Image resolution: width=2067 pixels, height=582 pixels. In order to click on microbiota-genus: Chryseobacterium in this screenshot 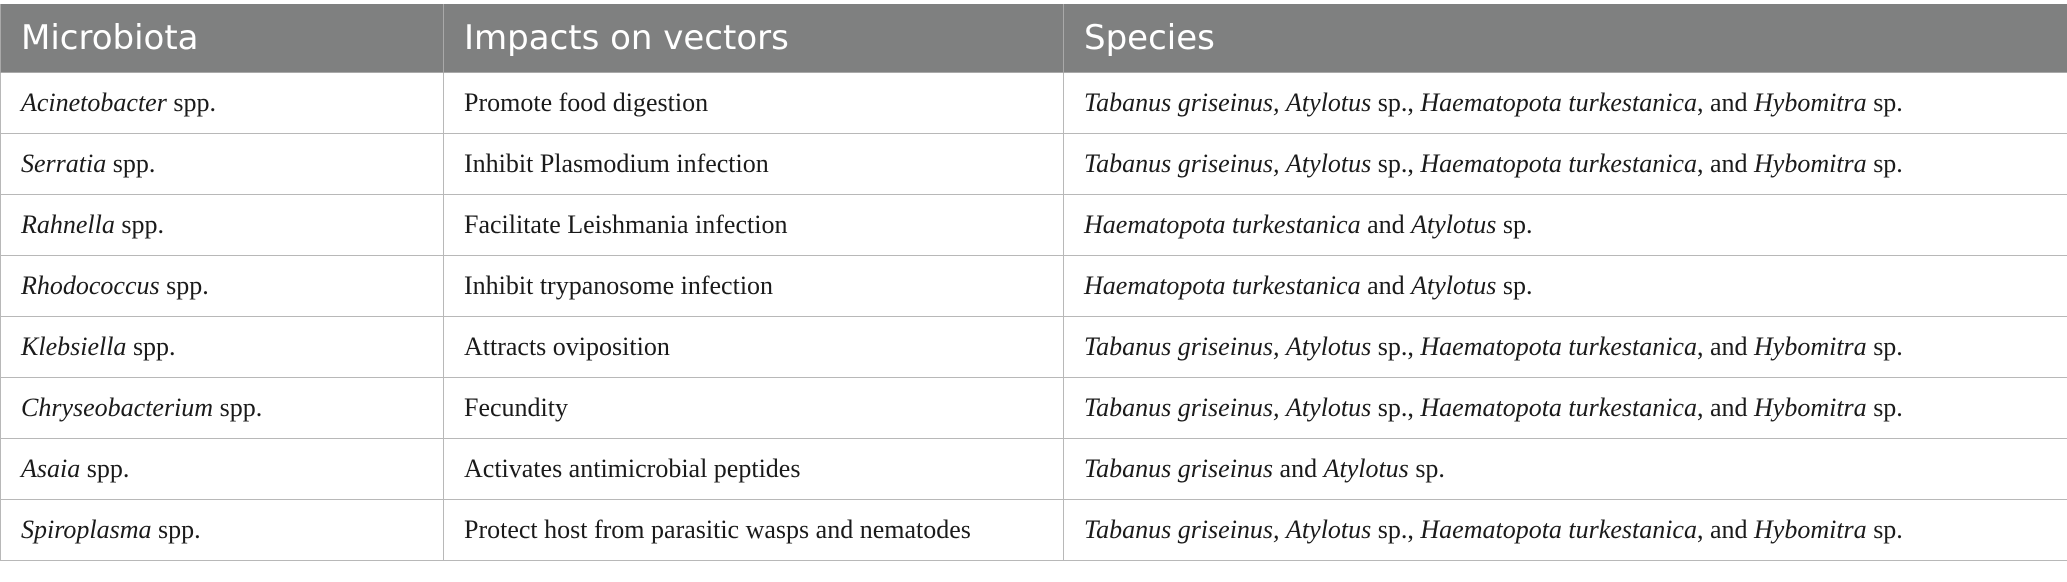, I will do `click(117, 407)`.